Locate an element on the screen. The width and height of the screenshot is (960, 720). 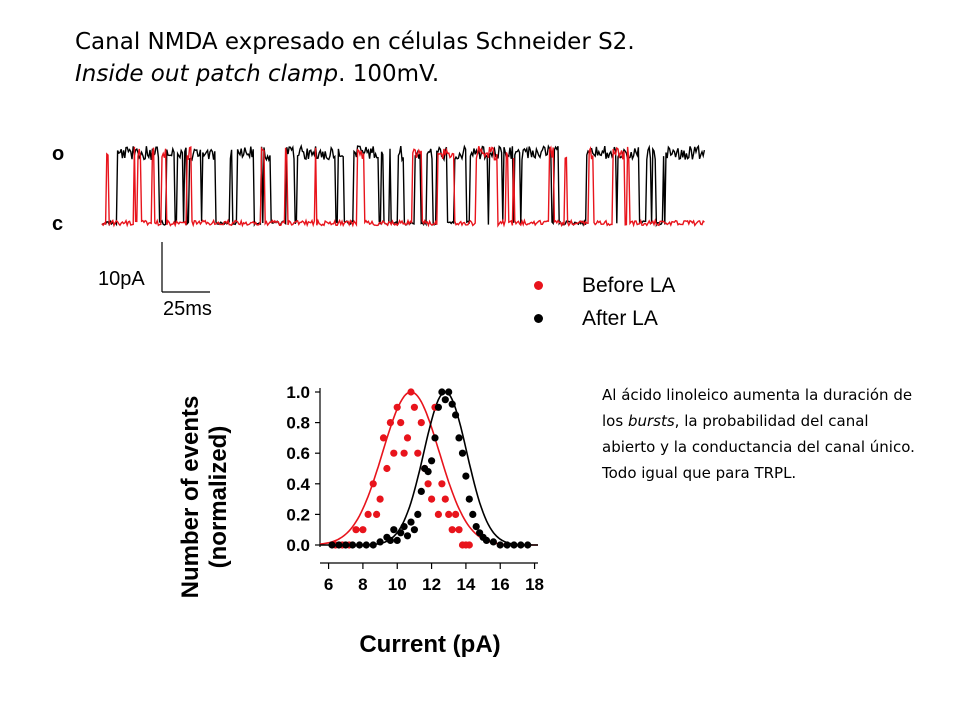
scale-current-label: 10pA is located at coordinates (121, 279).